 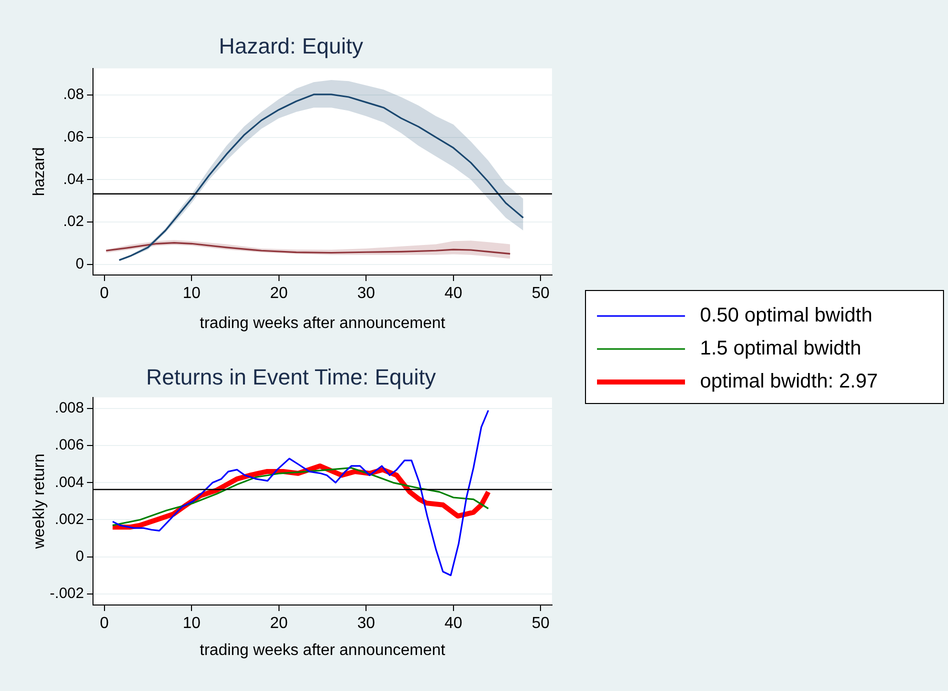 I want to click on y-tick-label: -.002, so click(x=67, y=593).